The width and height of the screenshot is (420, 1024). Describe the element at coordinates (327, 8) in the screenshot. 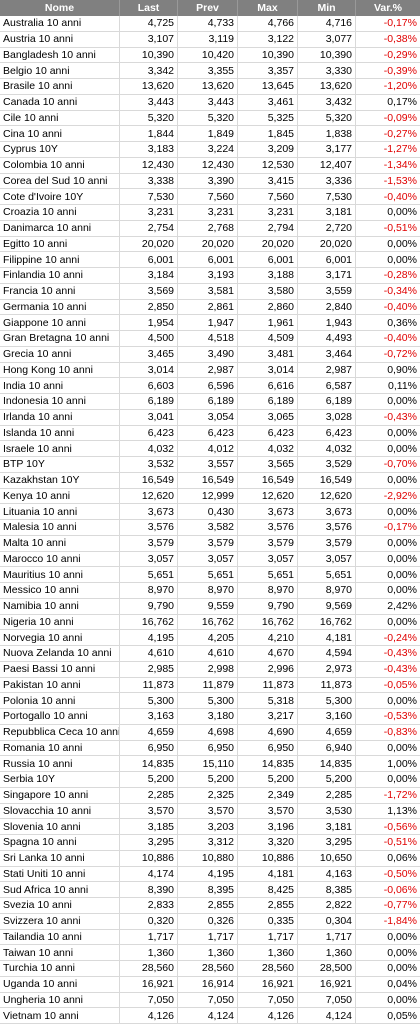

I see `header-cell: Min` at that location.